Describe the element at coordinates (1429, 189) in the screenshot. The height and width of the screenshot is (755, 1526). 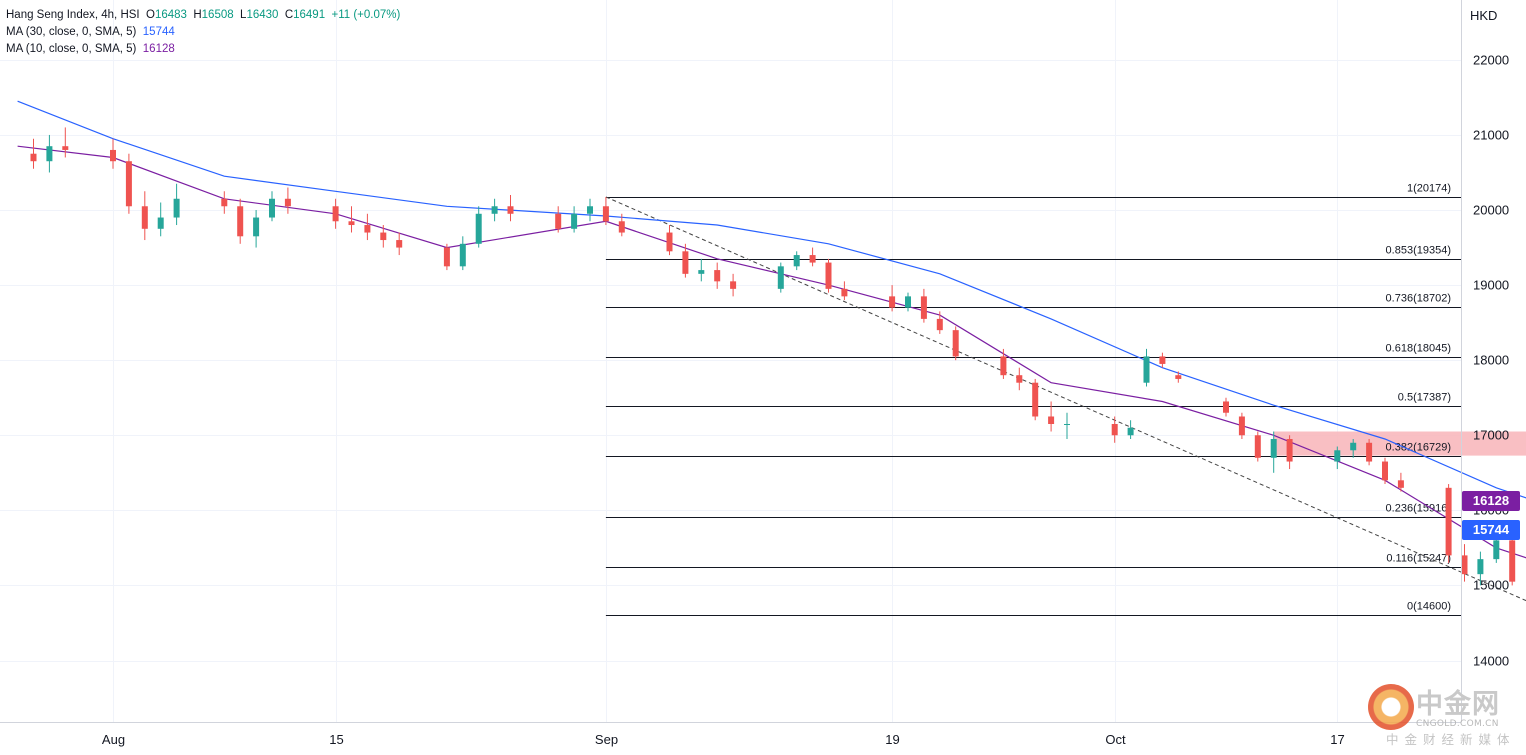
I see `fib-level-label: 1(20174)` at that location.